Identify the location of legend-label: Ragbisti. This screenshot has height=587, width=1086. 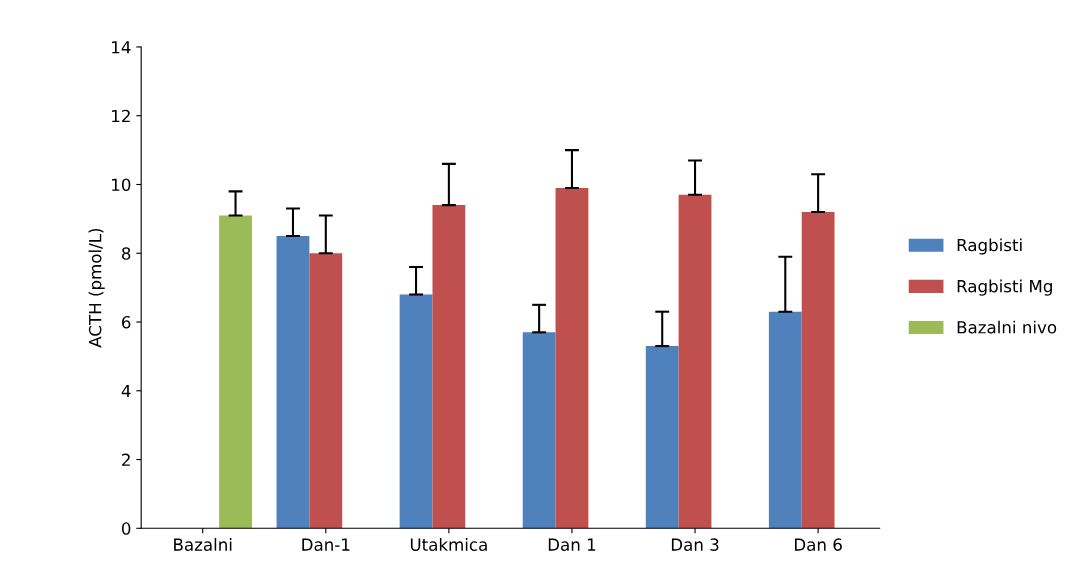
(989, 246).